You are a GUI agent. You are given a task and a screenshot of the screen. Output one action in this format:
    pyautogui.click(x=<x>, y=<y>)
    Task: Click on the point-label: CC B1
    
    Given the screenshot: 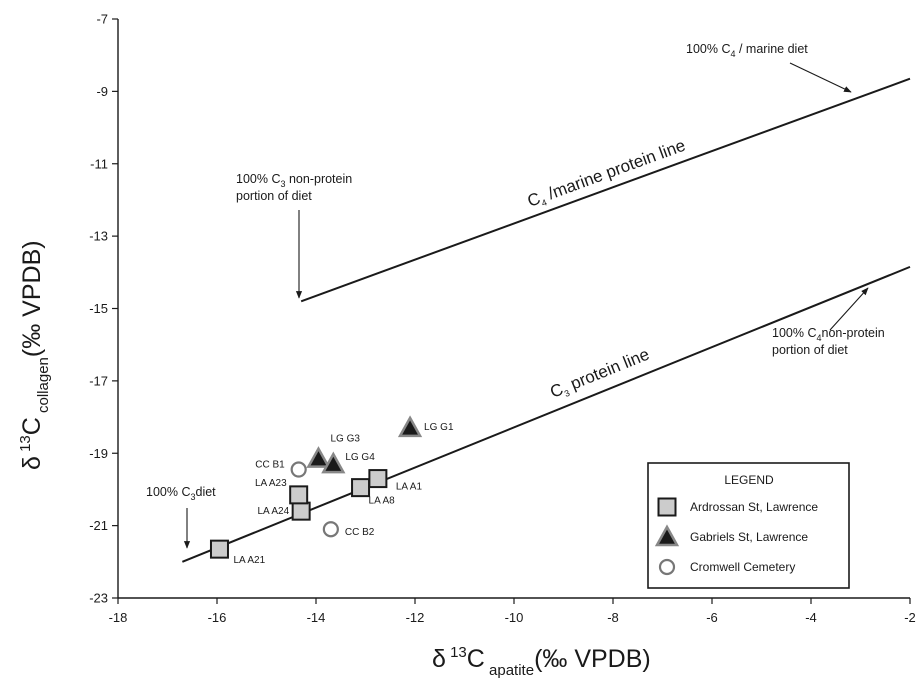 What is the action you would take?
    pyautogui.click(x=270, y=465)
    